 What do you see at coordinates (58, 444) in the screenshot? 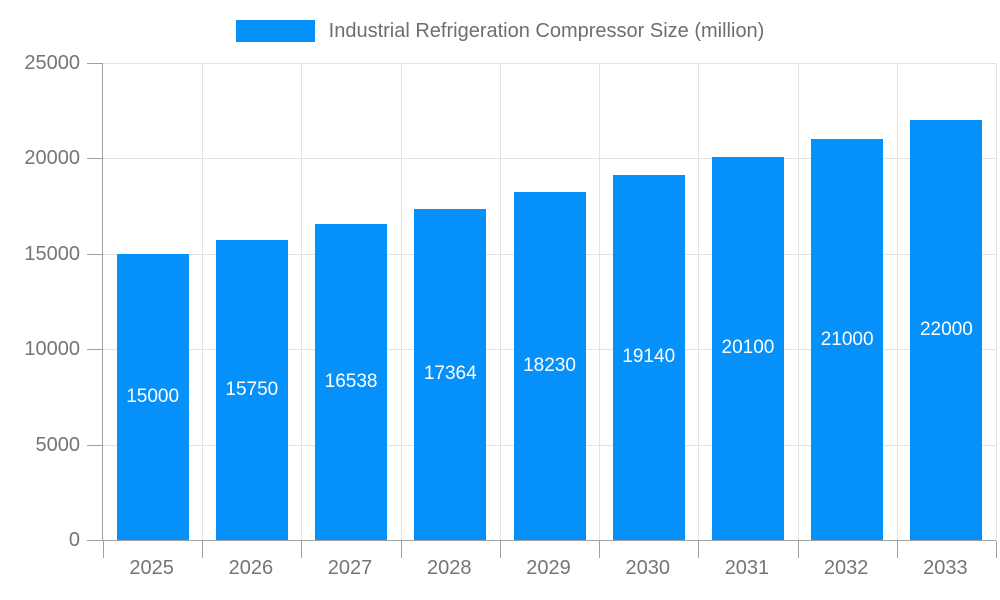
I see `y-tick-label: 5000` at bounding box center [58, 444].